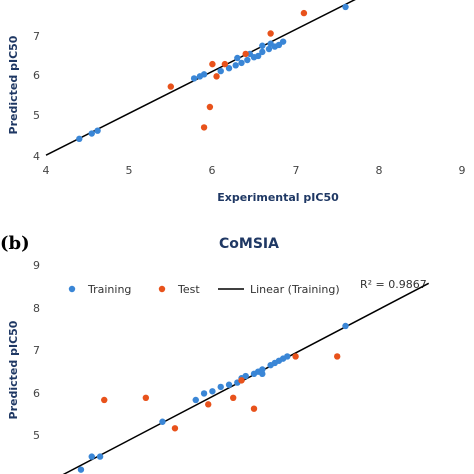 The image size is (474, 474). What do you see at coordinates (46, 170) in the screenshot?
I see `panel-a-x-tick: 4` at bounding box center [46, 170].